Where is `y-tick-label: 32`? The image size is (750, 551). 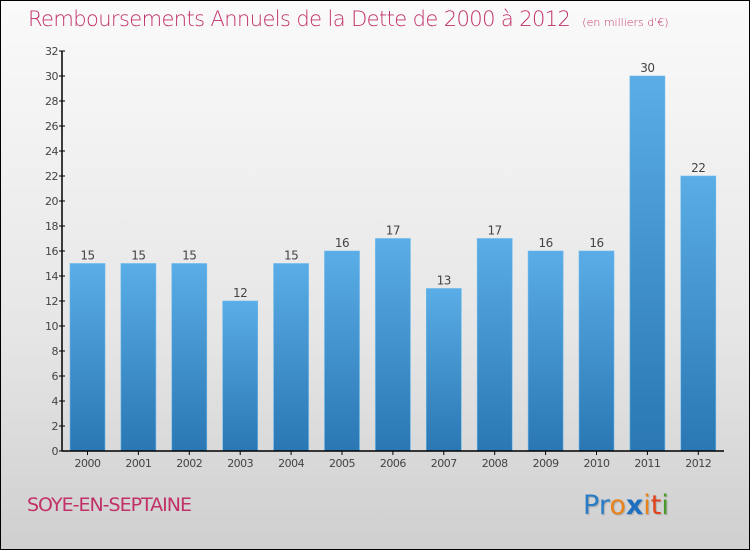 y-tick-label: 32 is located at coordinates (51, 51).